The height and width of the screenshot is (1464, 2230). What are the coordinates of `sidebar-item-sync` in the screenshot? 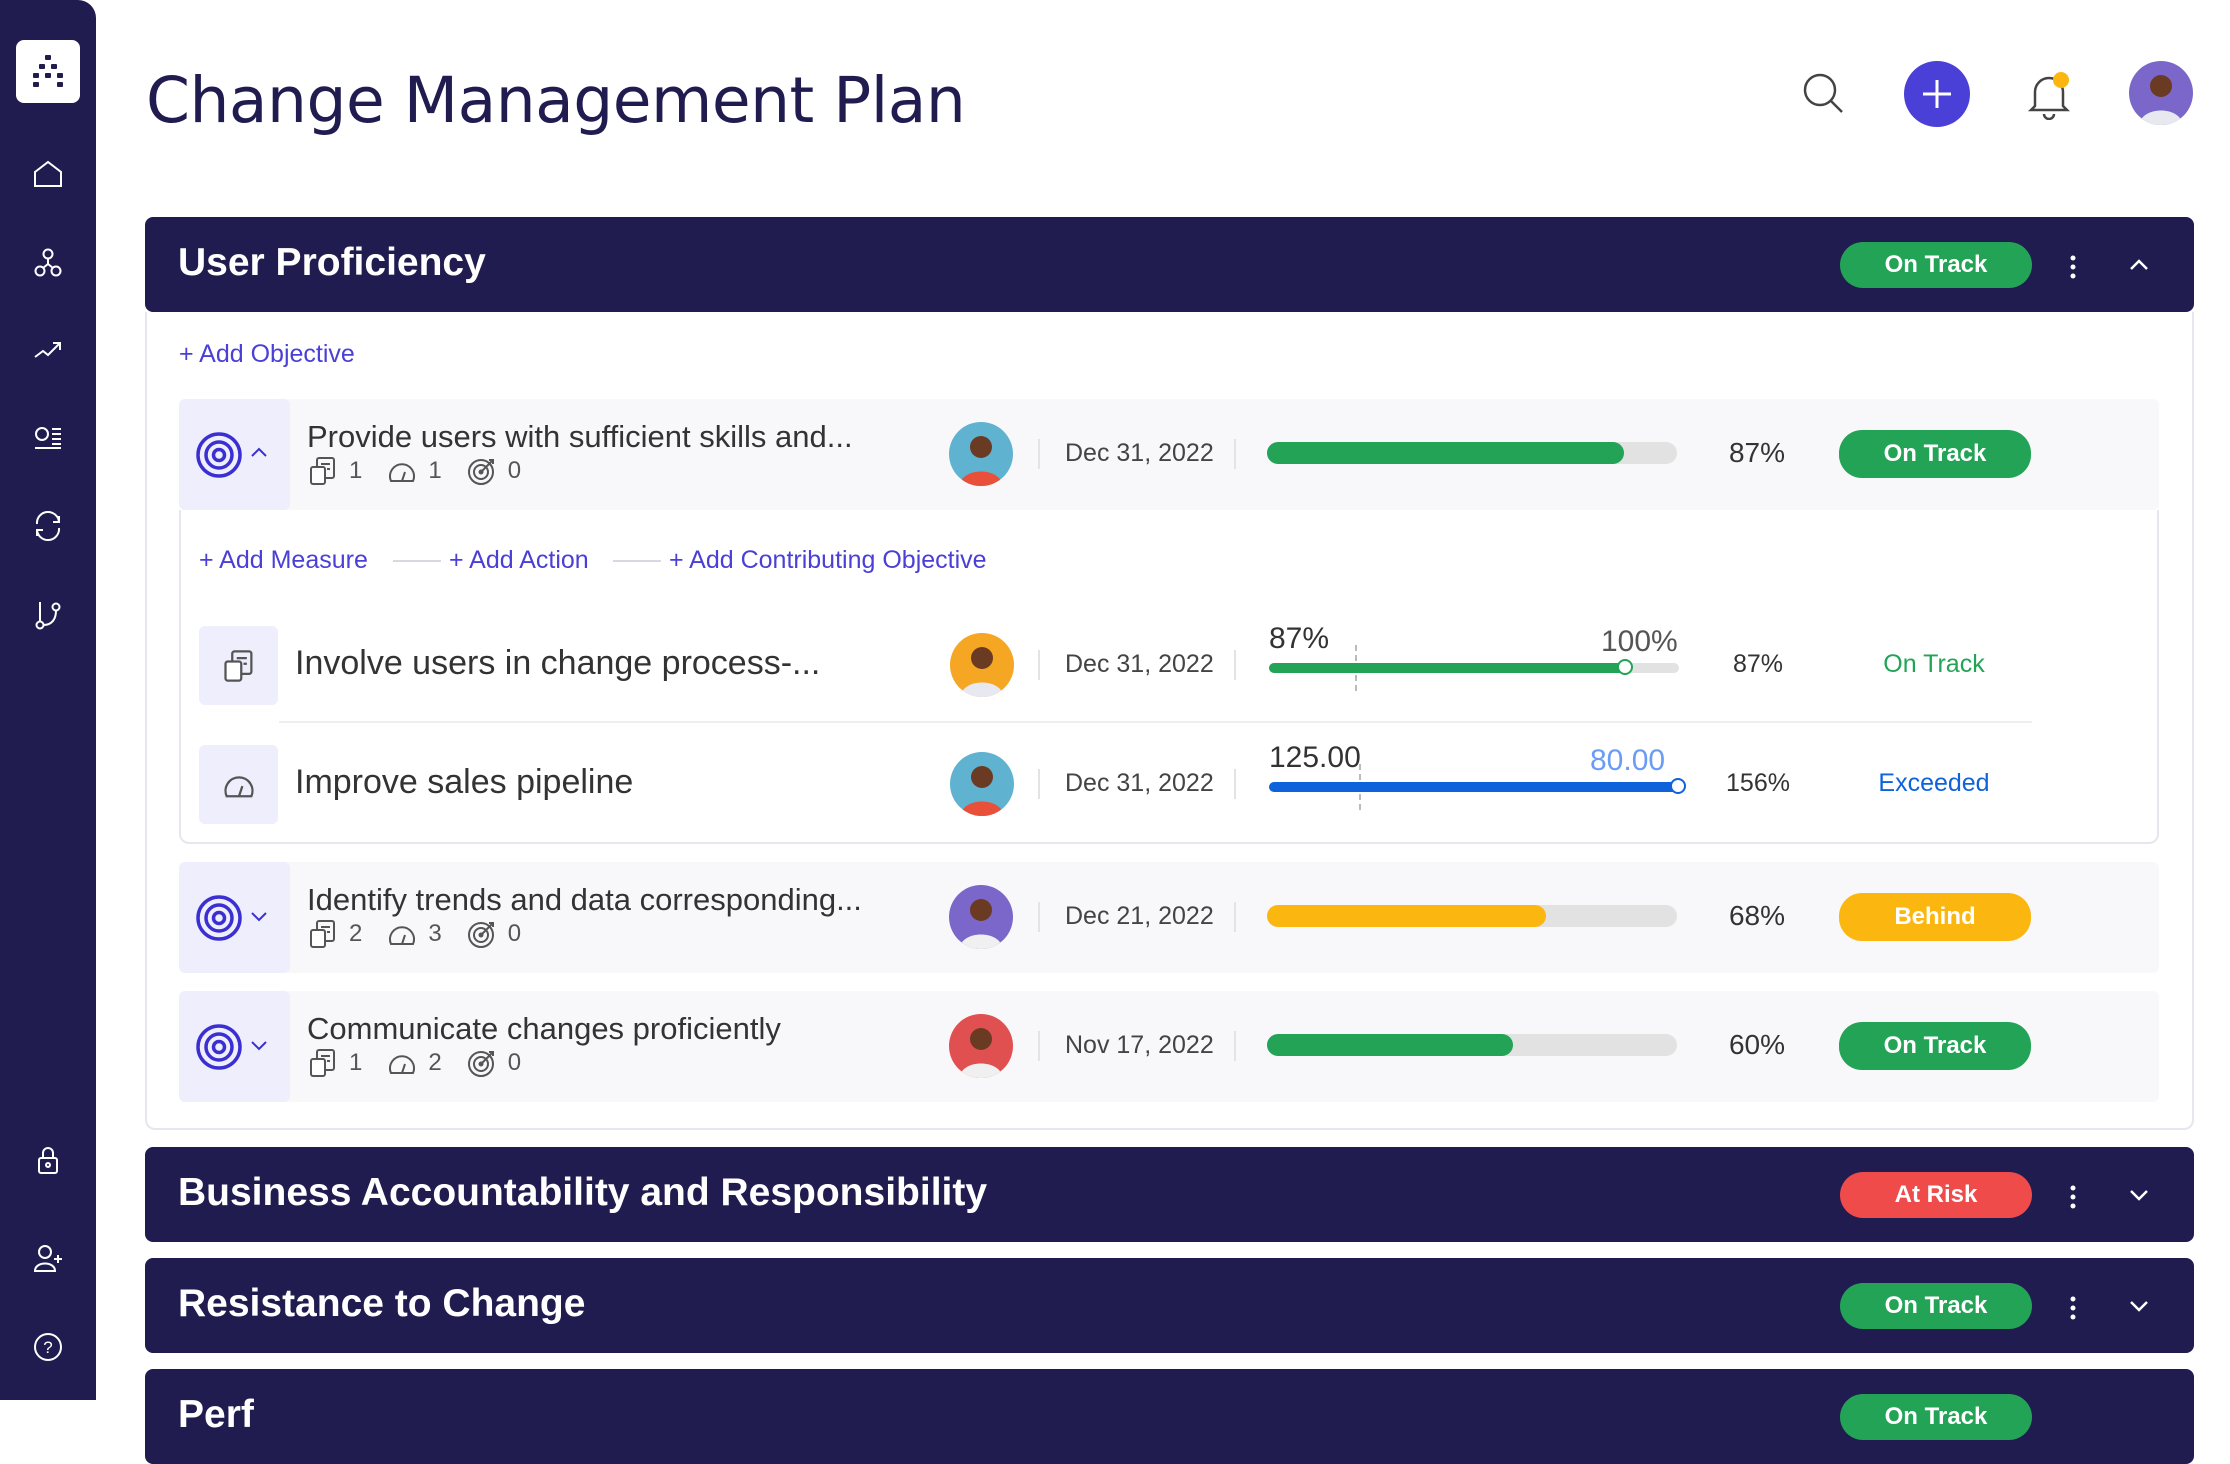 It's located at (48, 526).